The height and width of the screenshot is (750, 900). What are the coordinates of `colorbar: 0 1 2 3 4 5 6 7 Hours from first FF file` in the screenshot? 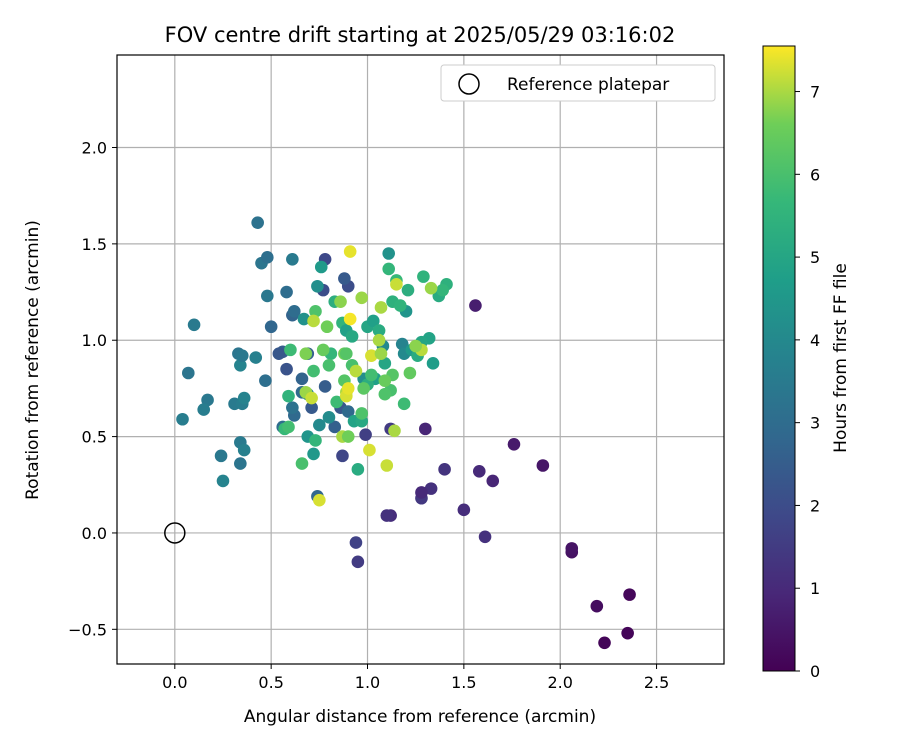 It's located at (806, 363).